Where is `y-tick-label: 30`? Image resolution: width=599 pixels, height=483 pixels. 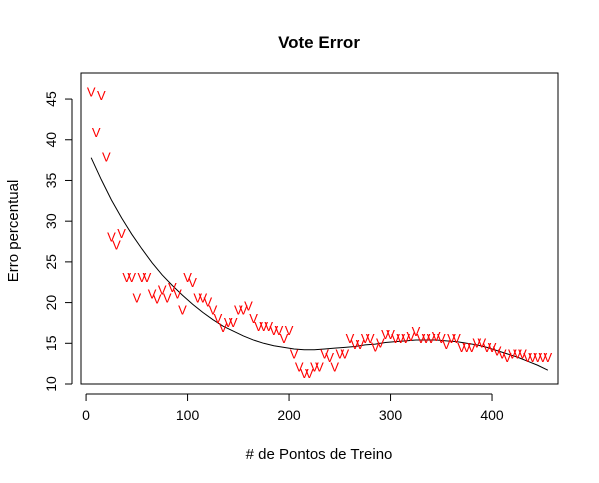
y-tick-label: 30 is located at coordinates (51, 221).